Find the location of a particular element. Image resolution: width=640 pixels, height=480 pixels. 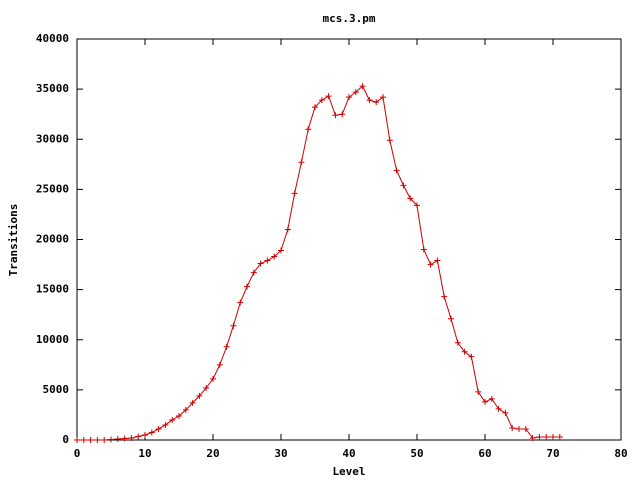

chart-title: mcs.3.pm is located at coordinates (349, 18).